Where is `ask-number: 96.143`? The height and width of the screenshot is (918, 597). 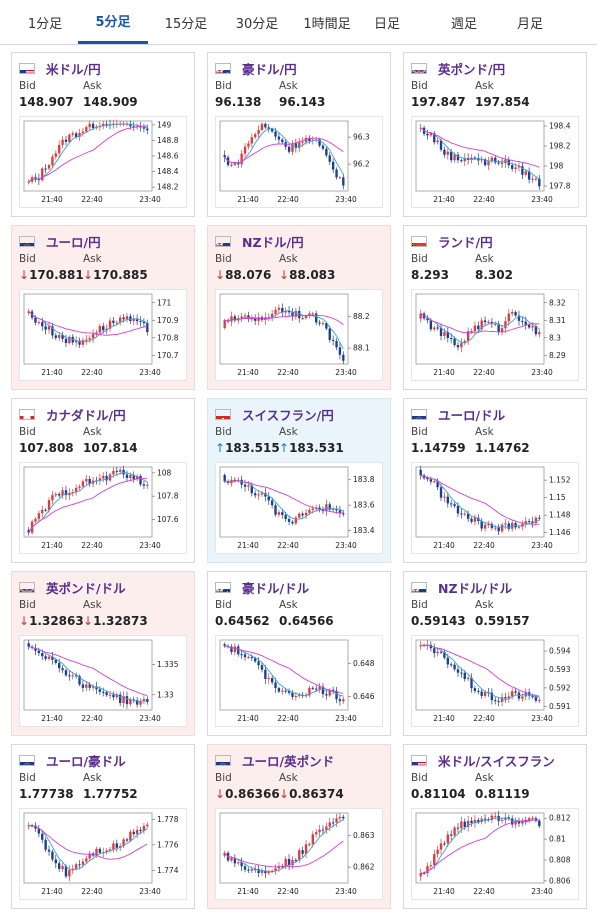 ask-number: 96.143 is located at coordinates (302, 102).